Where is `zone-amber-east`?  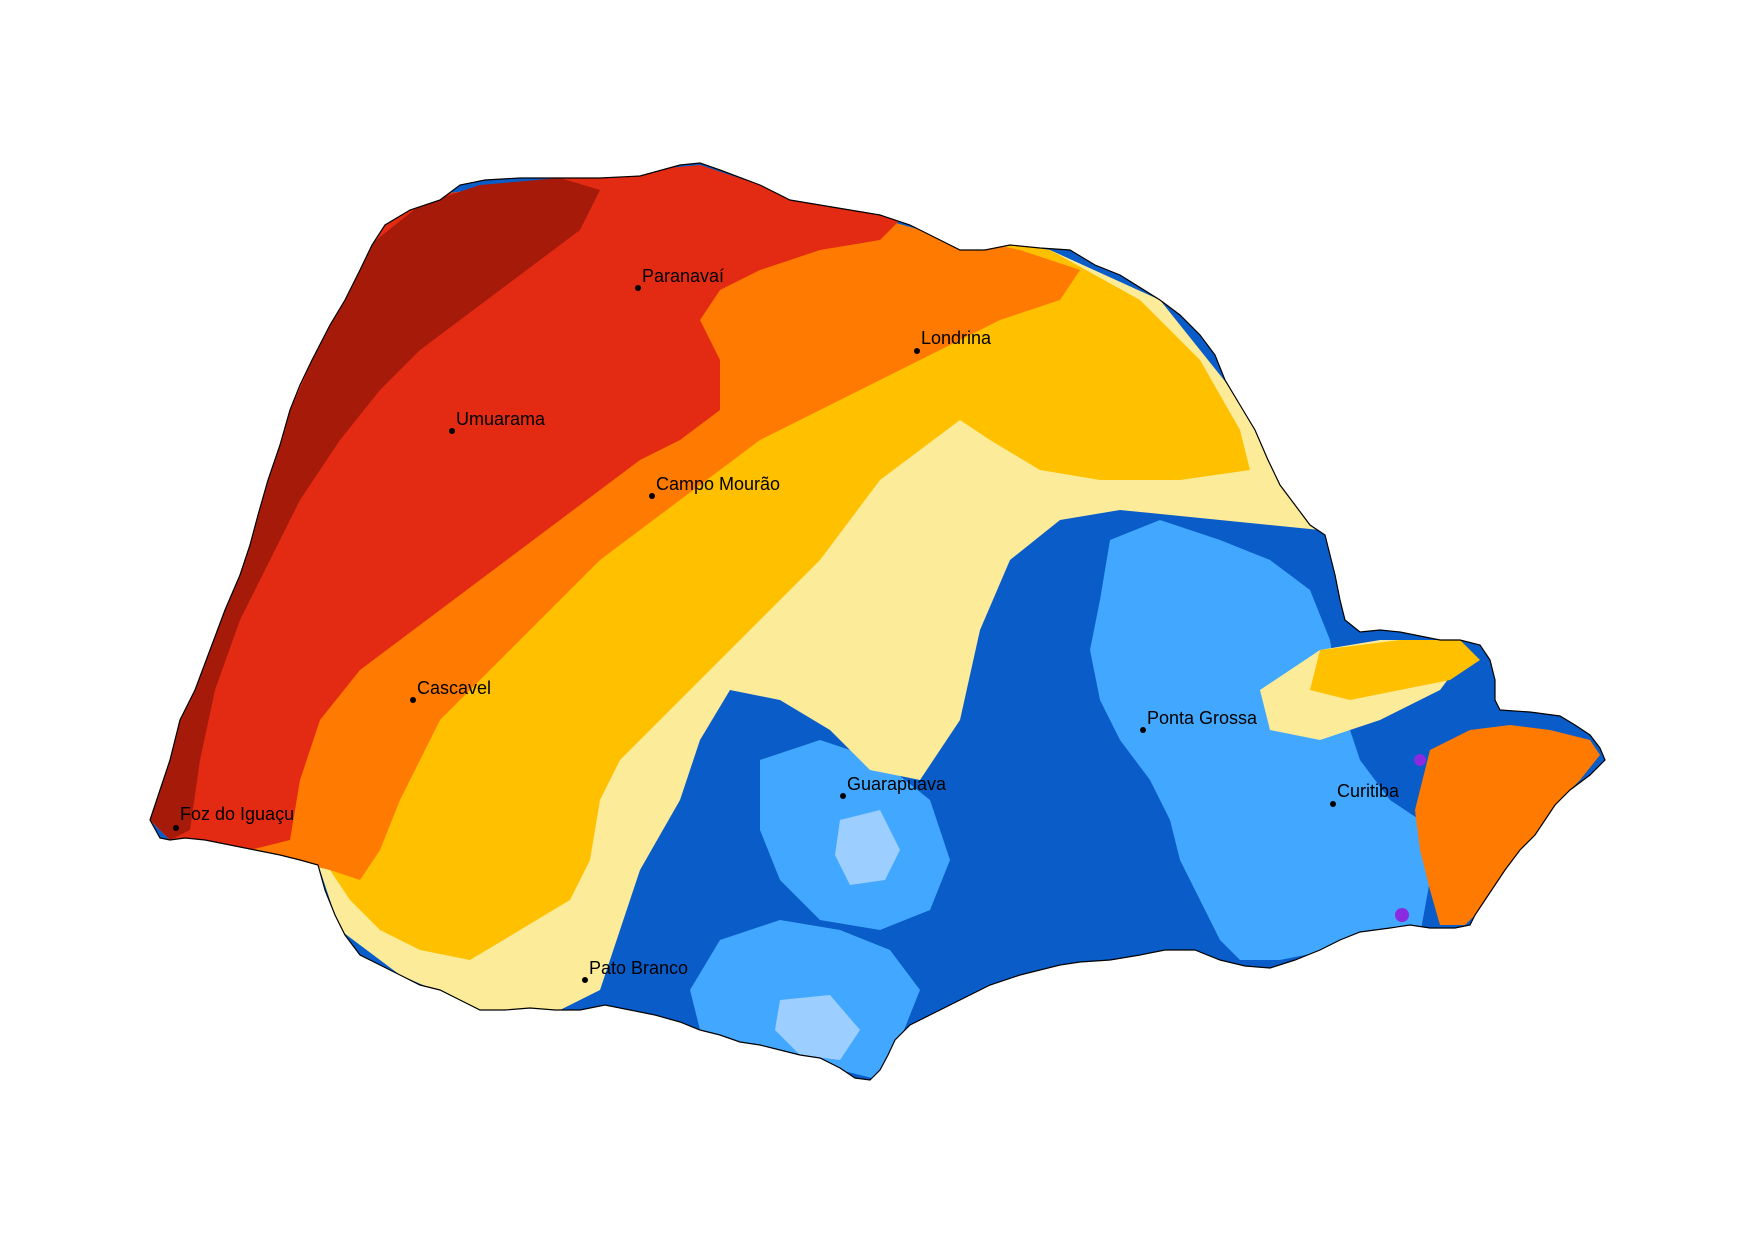 zone-amber-east is located at coordinates (1395, 670).